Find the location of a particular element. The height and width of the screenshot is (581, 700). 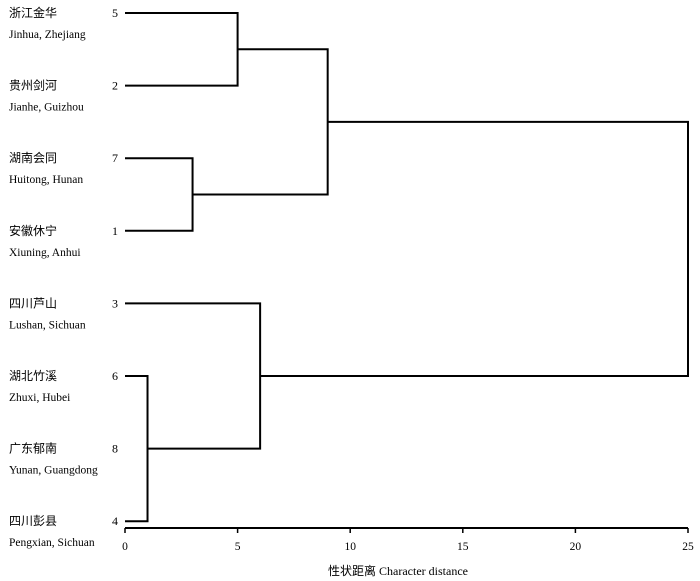

leaf-label-en-6: Zhuxi, Hubei is located at coordinates (39, 398).